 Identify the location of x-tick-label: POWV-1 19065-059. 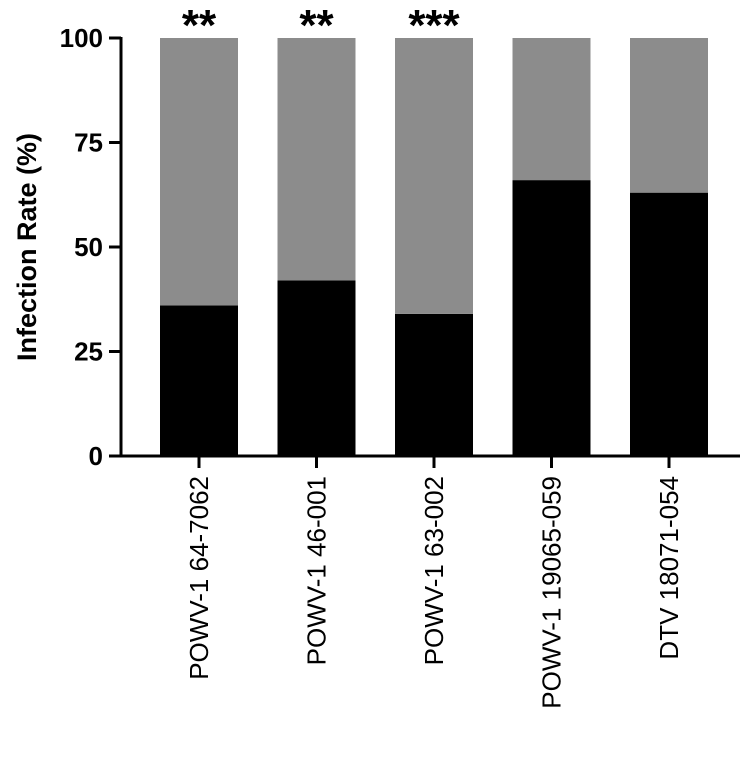
(552, 592).